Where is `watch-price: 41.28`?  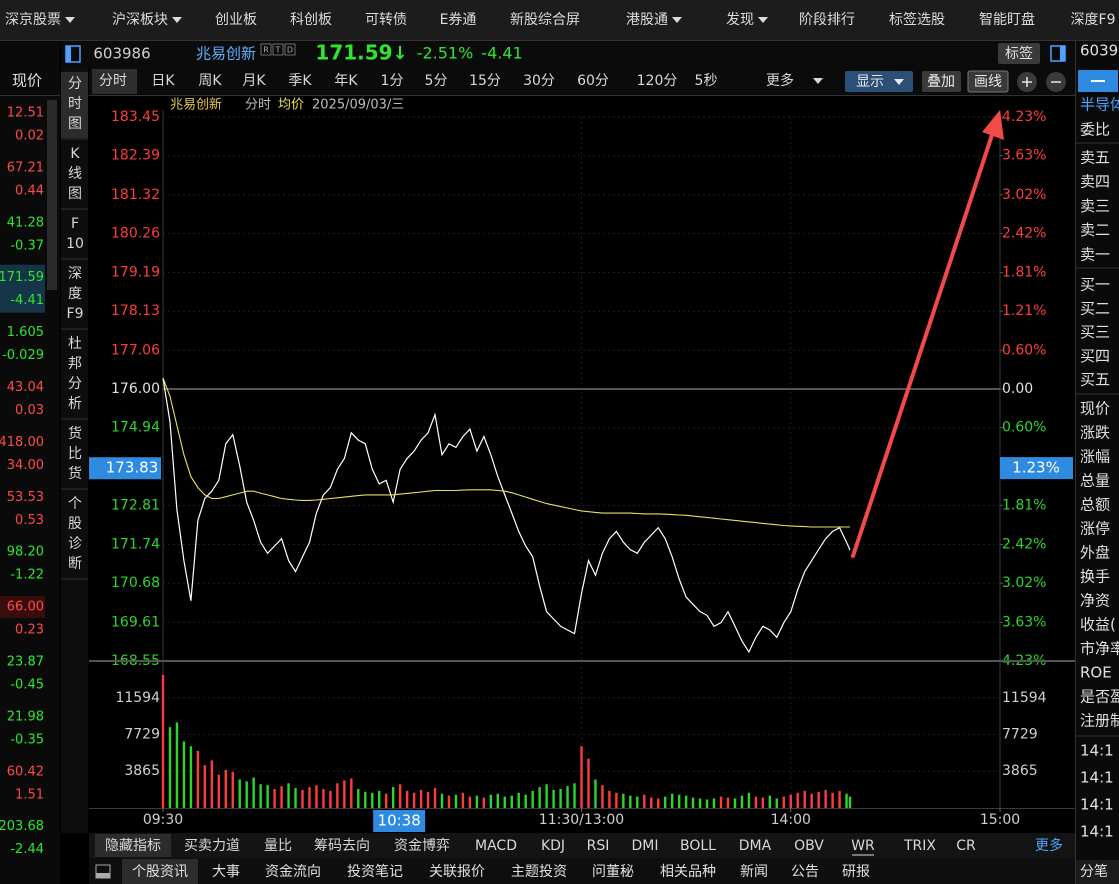 watch-price: 41.28 is located at coordinates (25, 222).